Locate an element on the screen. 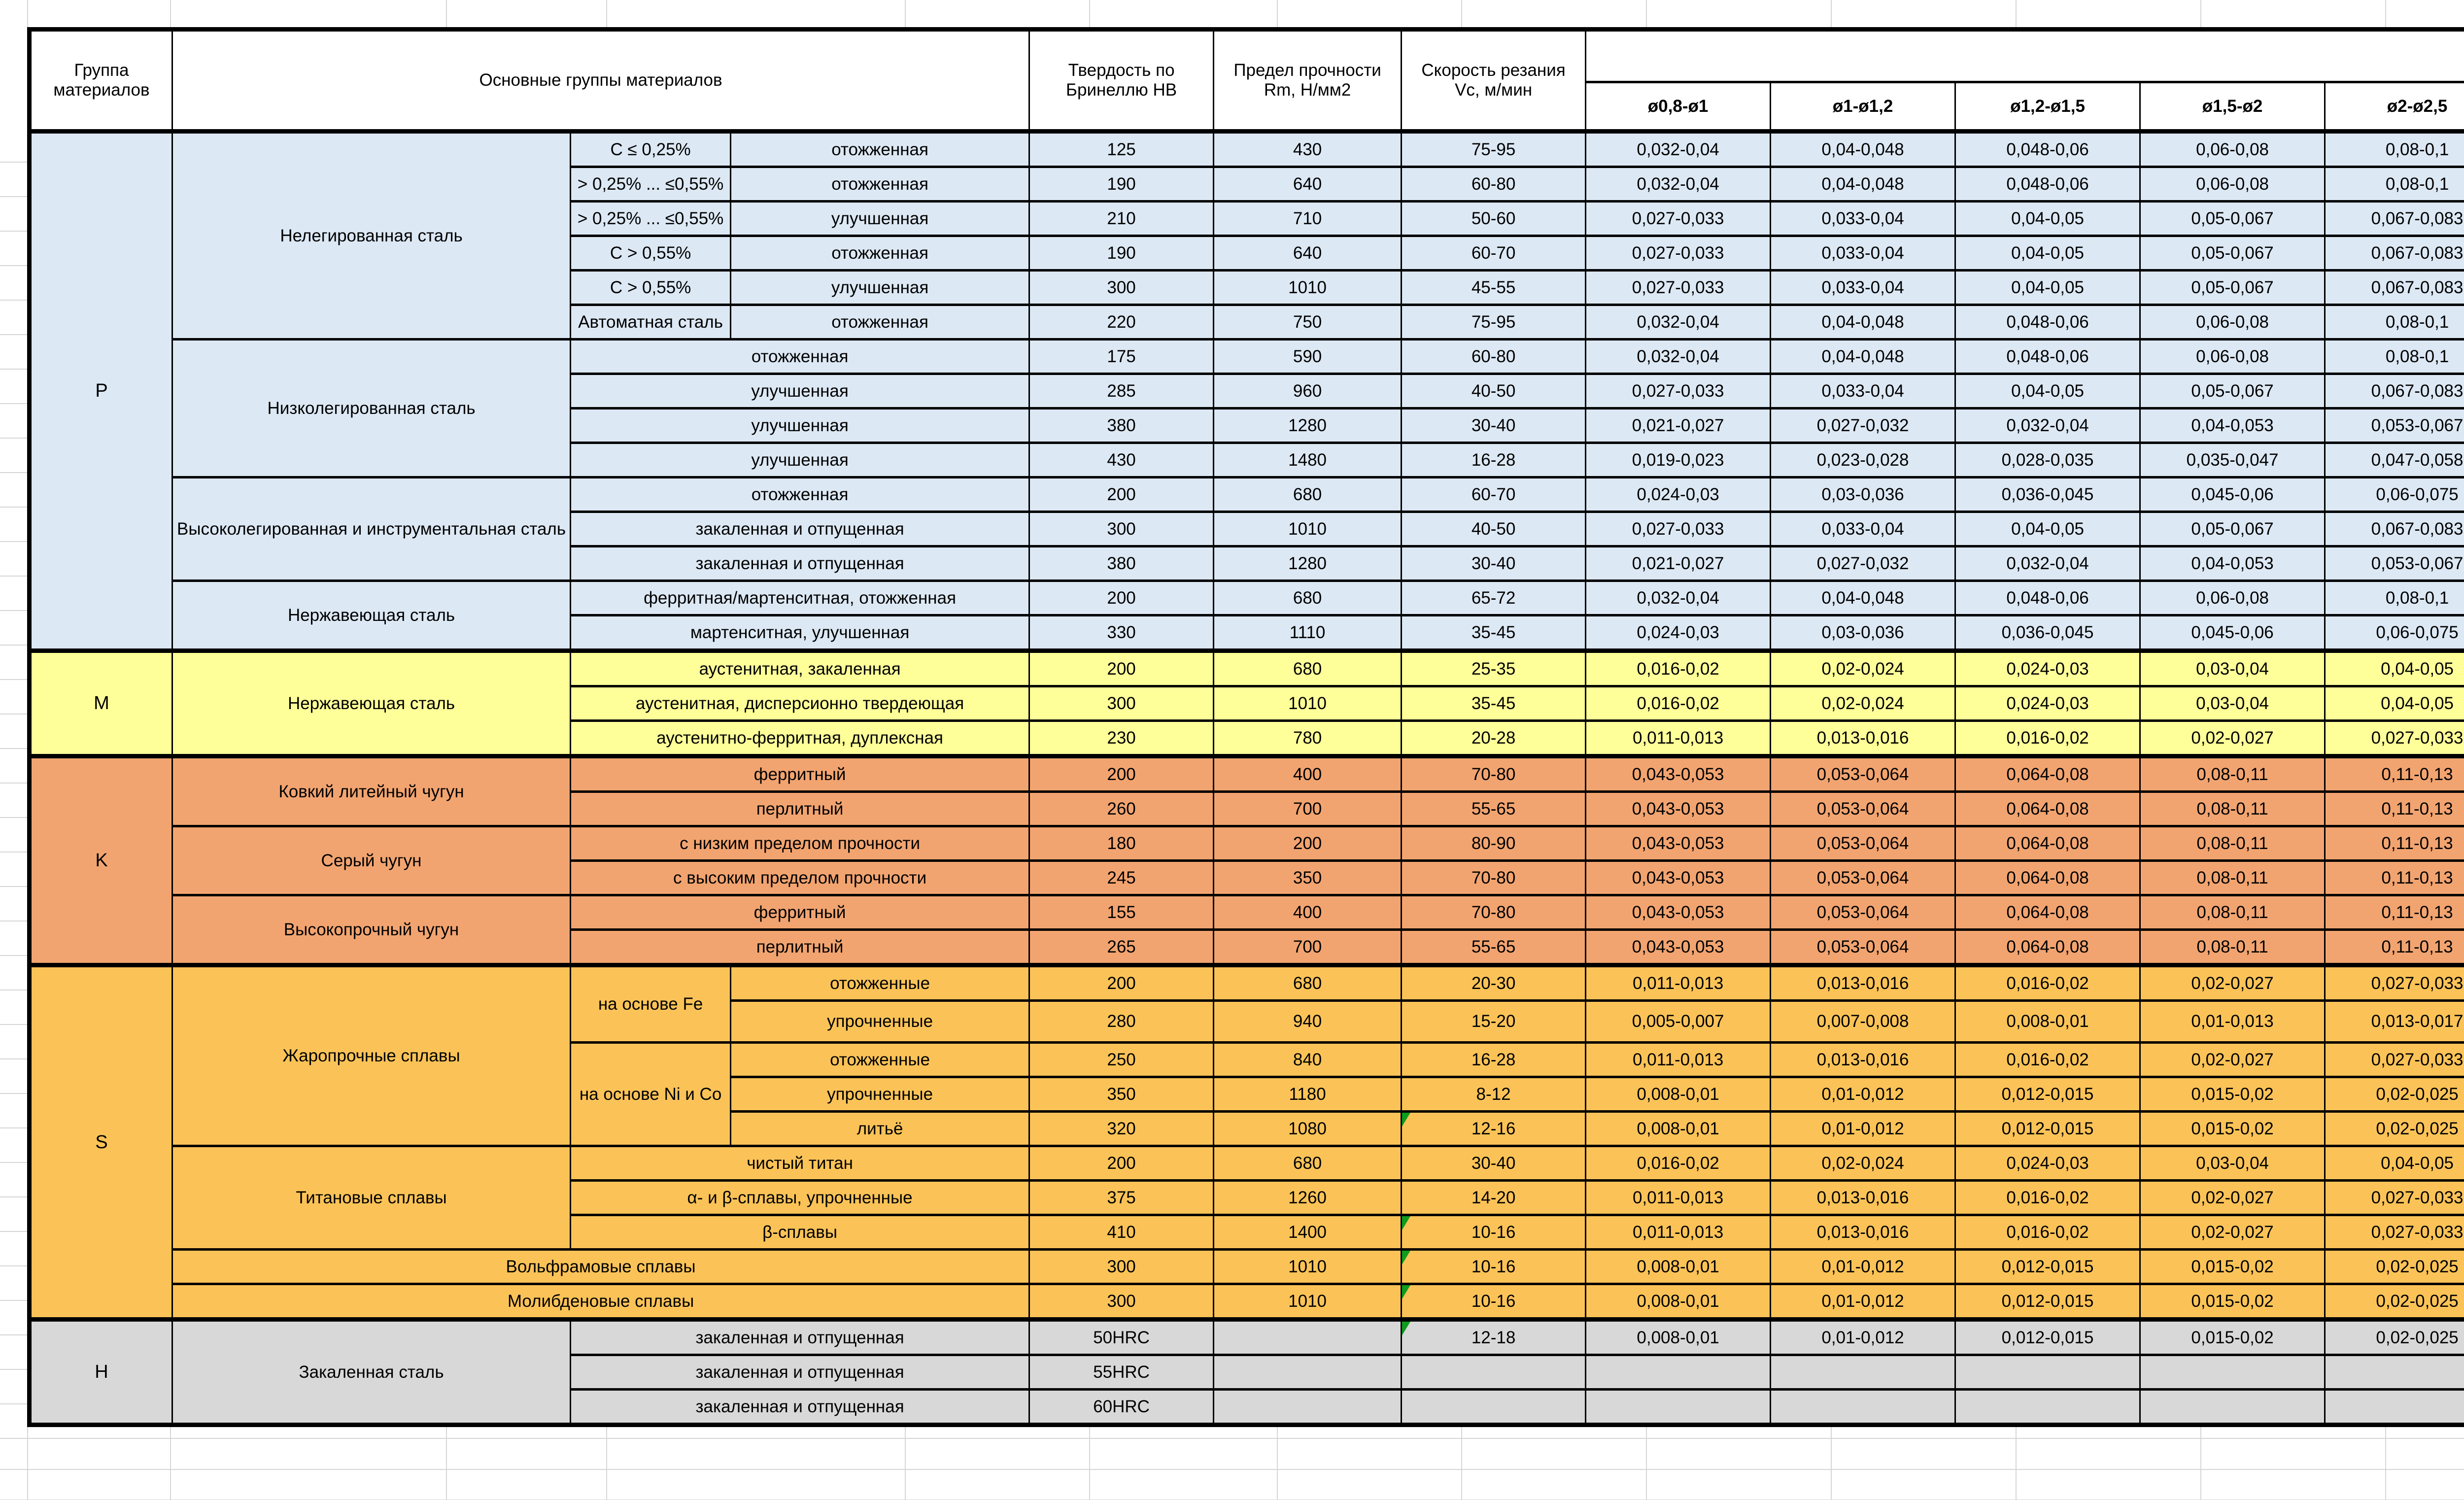 This screenshot has width=2464, height=1500. feed-cell: 0,045-0,06 is located at coordinates (2232, 494).